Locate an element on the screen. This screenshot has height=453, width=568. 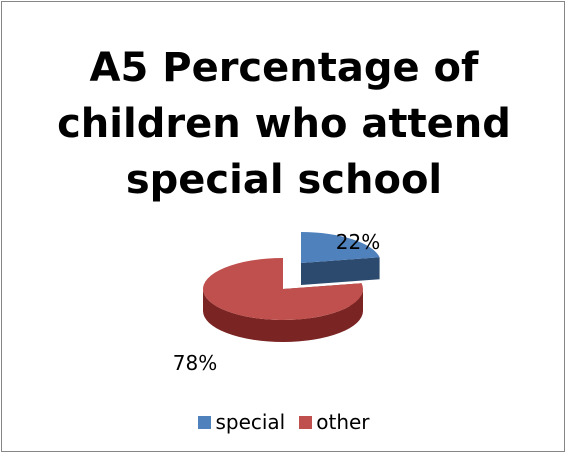
legend-swatch-other is located at coordinates (306, 422).